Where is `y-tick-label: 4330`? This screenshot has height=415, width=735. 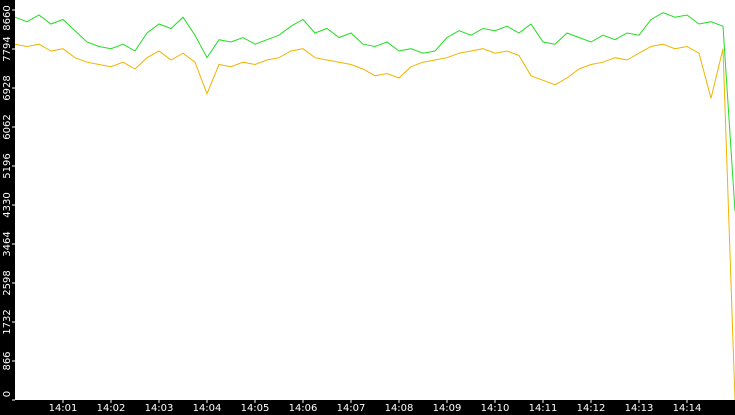
y-tick-label: 4330 is located at coordinates (7, 204).